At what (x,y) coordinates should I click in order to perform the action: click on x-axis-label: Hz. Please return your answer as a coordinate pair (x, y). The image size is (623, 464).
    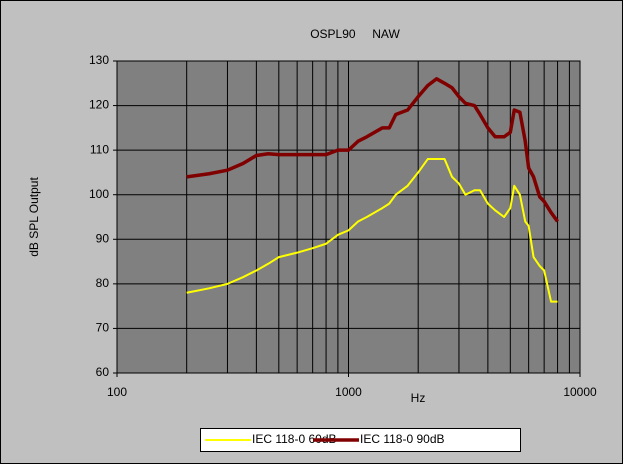
    Looking at the image, I should click on (418, 398).